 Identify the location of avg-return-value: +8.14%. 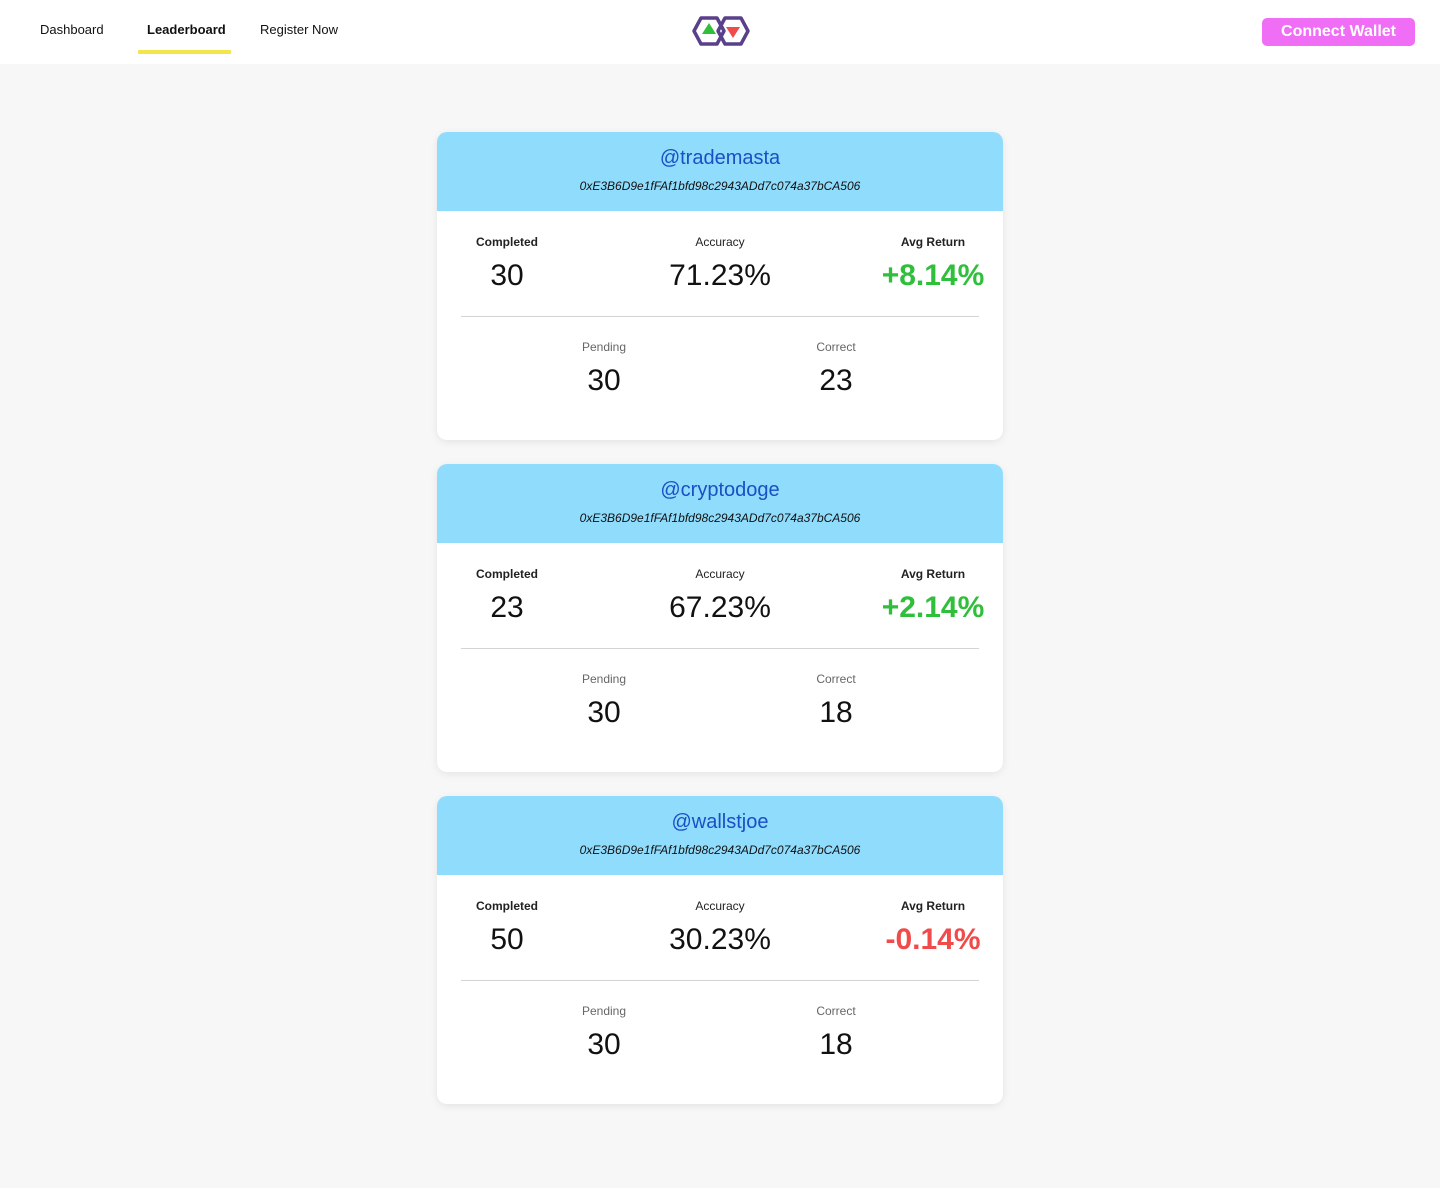
(933, 275).